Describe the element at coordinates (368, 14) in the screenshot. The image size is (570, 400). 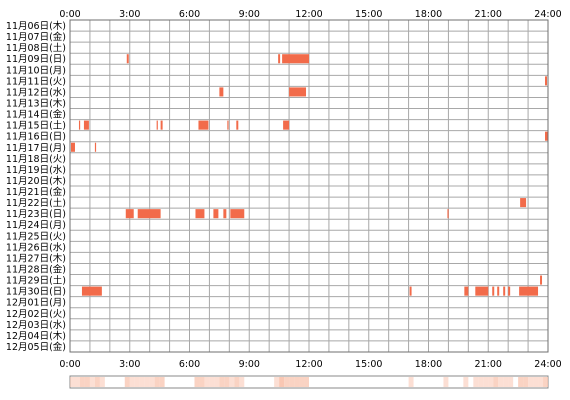
I see `tick-label-top: 15:00` at that location.